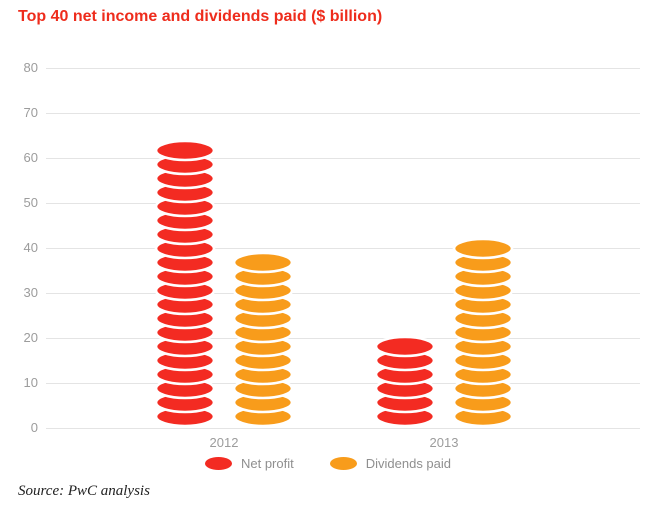  What do you see at coordinates (30, 157) in the screenshot?
I see `y-tick-label-60: 60` at bounding box center [30, 157].